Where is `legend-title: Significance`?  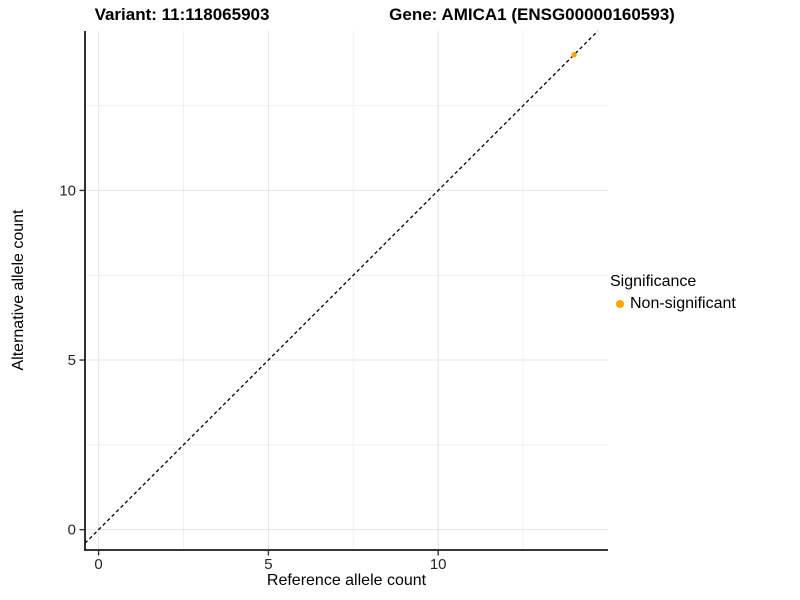
legend-title: Significance is located at coordinates (653, 281).